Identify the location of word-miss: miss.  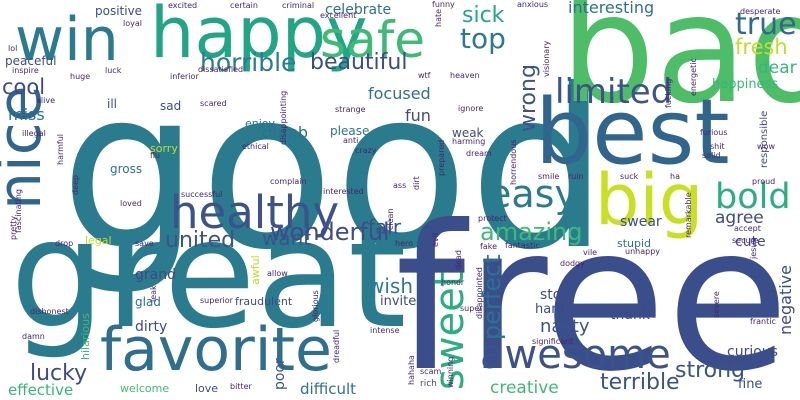
(26, 114).